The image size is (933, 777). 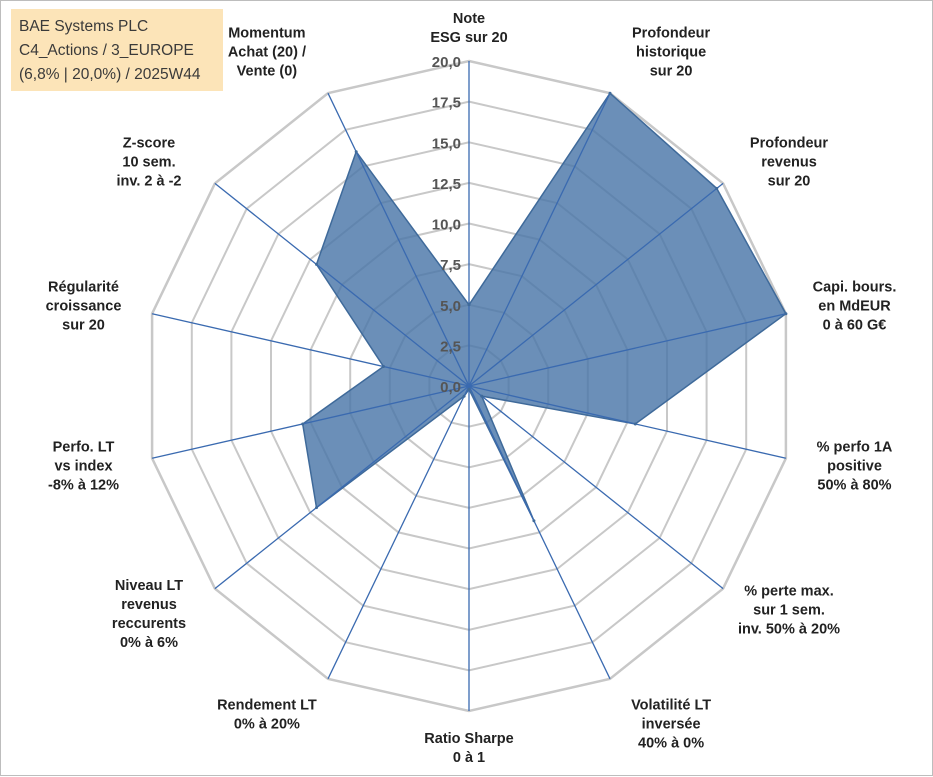 What do you see at coordinates (84, 447) in the screenshot?
I see `axis-label-line: Perfo. LT` at bounding box center [84, 447].